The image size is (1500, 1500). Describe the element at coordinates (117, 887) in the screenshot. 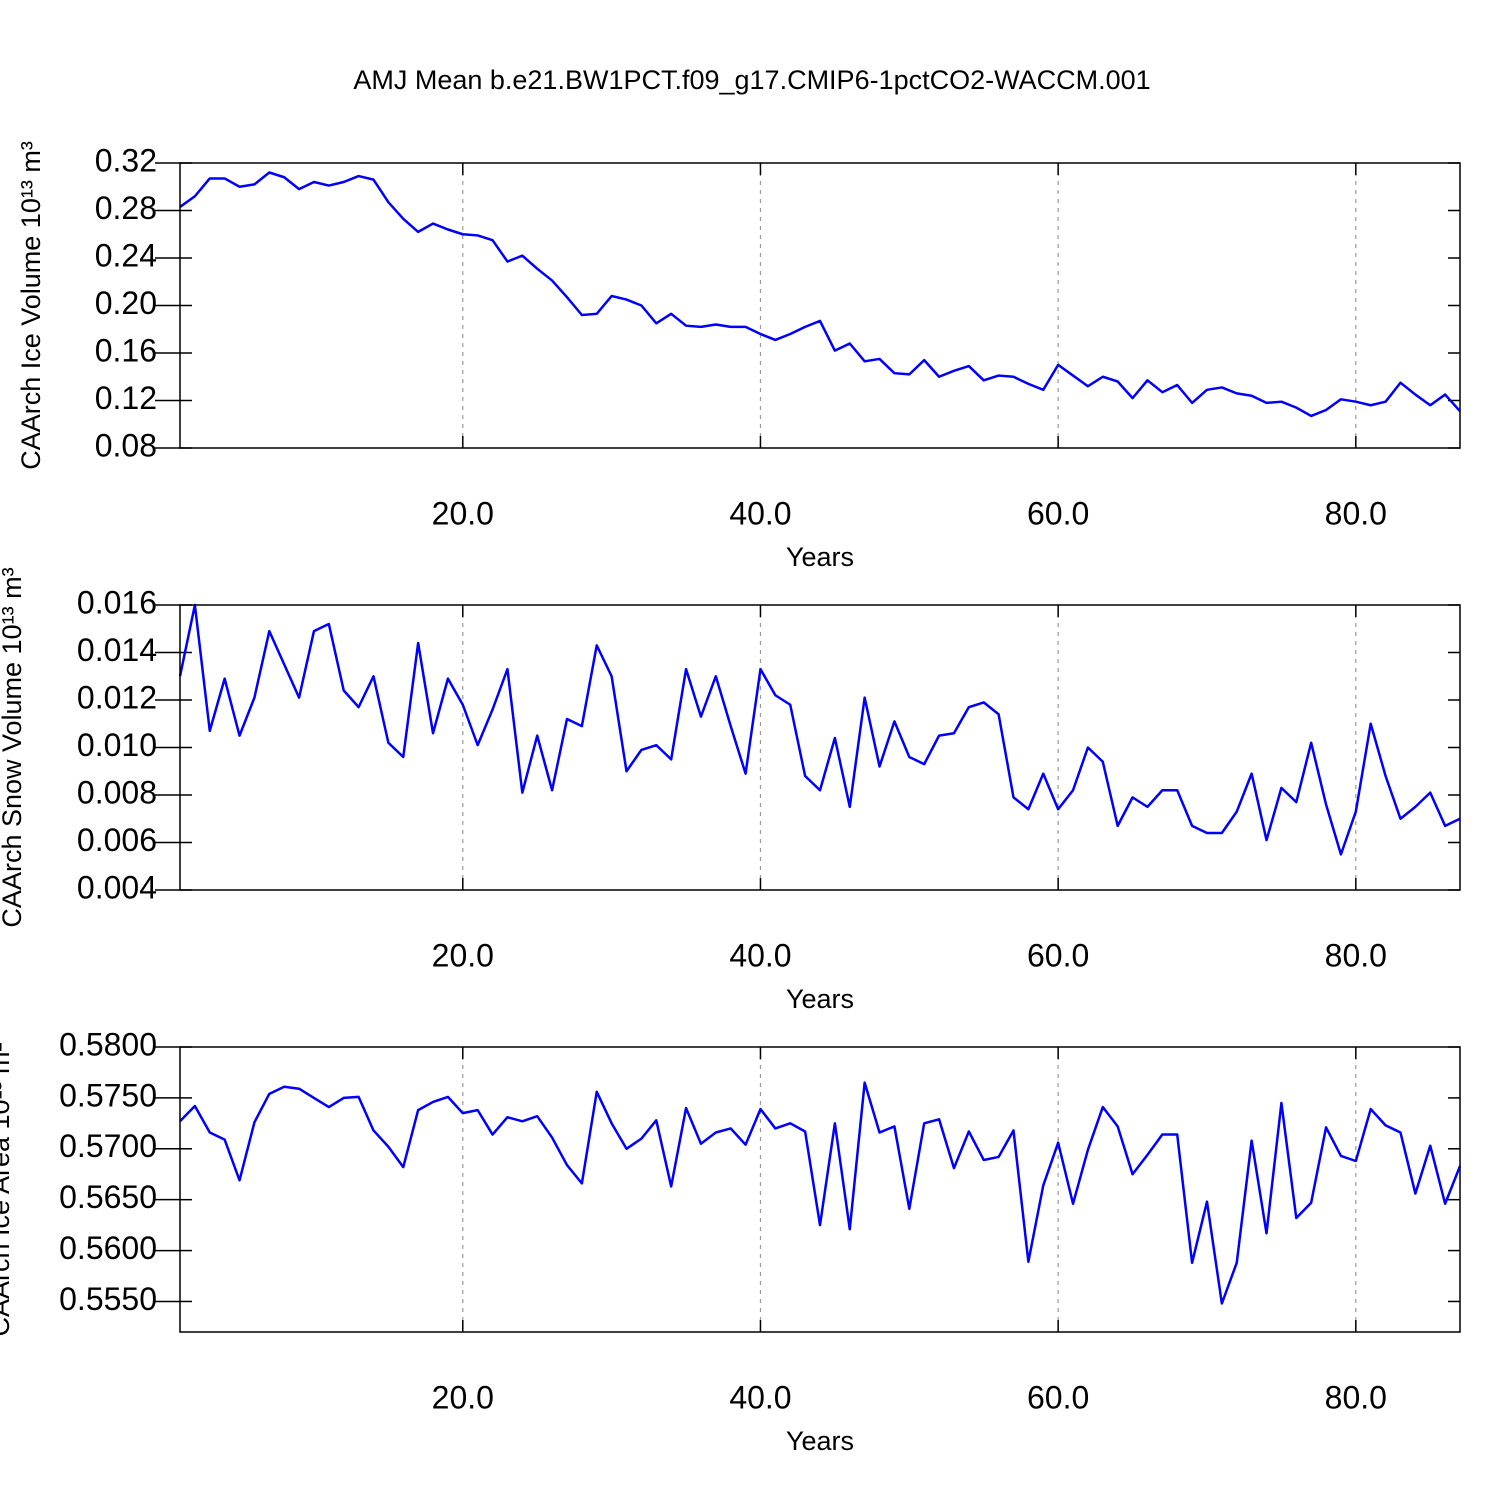

I see `y-tick-label: 0.004` at that location.